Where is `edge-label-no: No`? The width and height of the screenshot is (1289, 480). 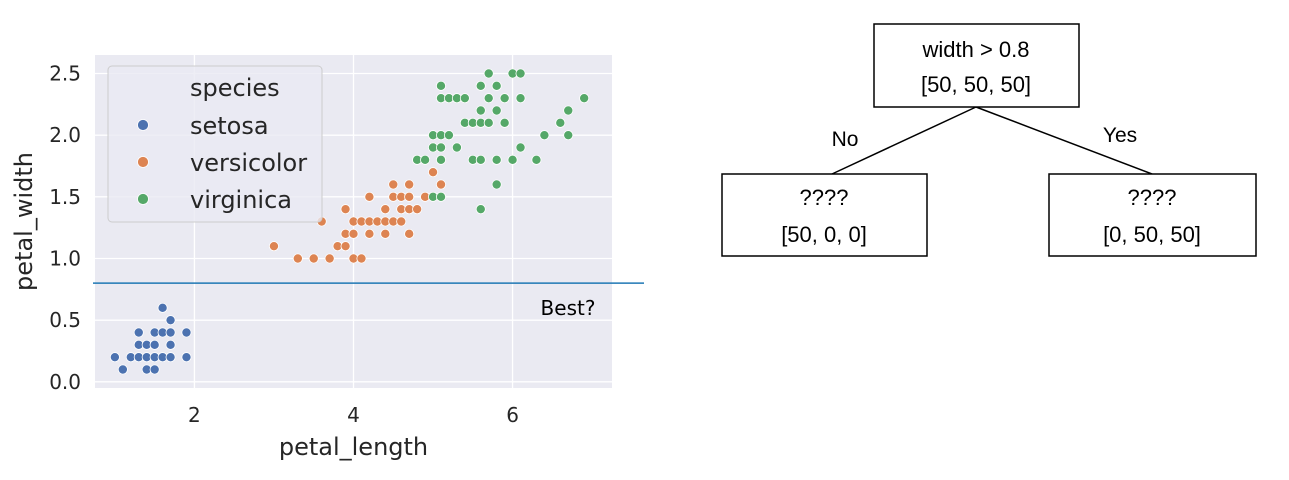 edge-label-no: No is located at coordinates (845, 139).